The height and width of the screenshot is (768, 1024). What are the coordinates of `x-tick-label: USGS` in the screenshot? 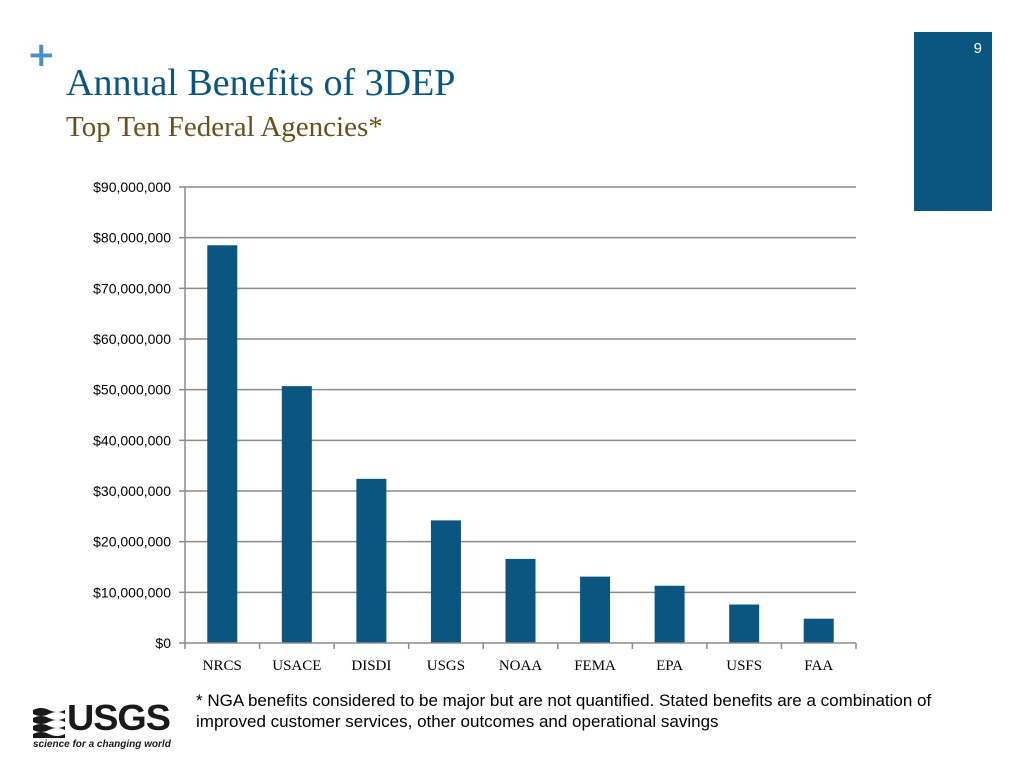 It's located at (446, 666).